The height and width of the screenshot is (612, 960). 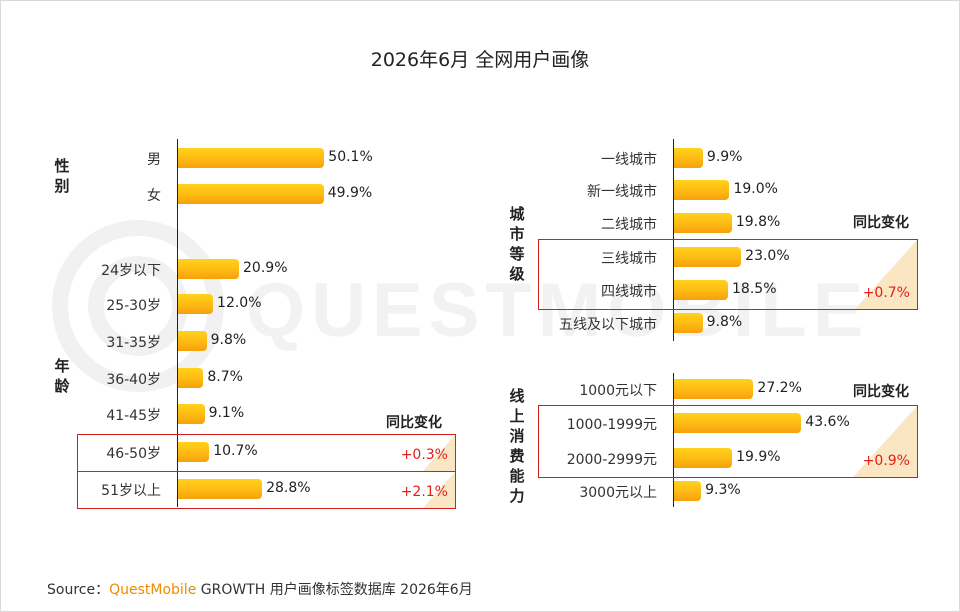 I want to click on category-title: 城市等级, so click(x=517, y=244).